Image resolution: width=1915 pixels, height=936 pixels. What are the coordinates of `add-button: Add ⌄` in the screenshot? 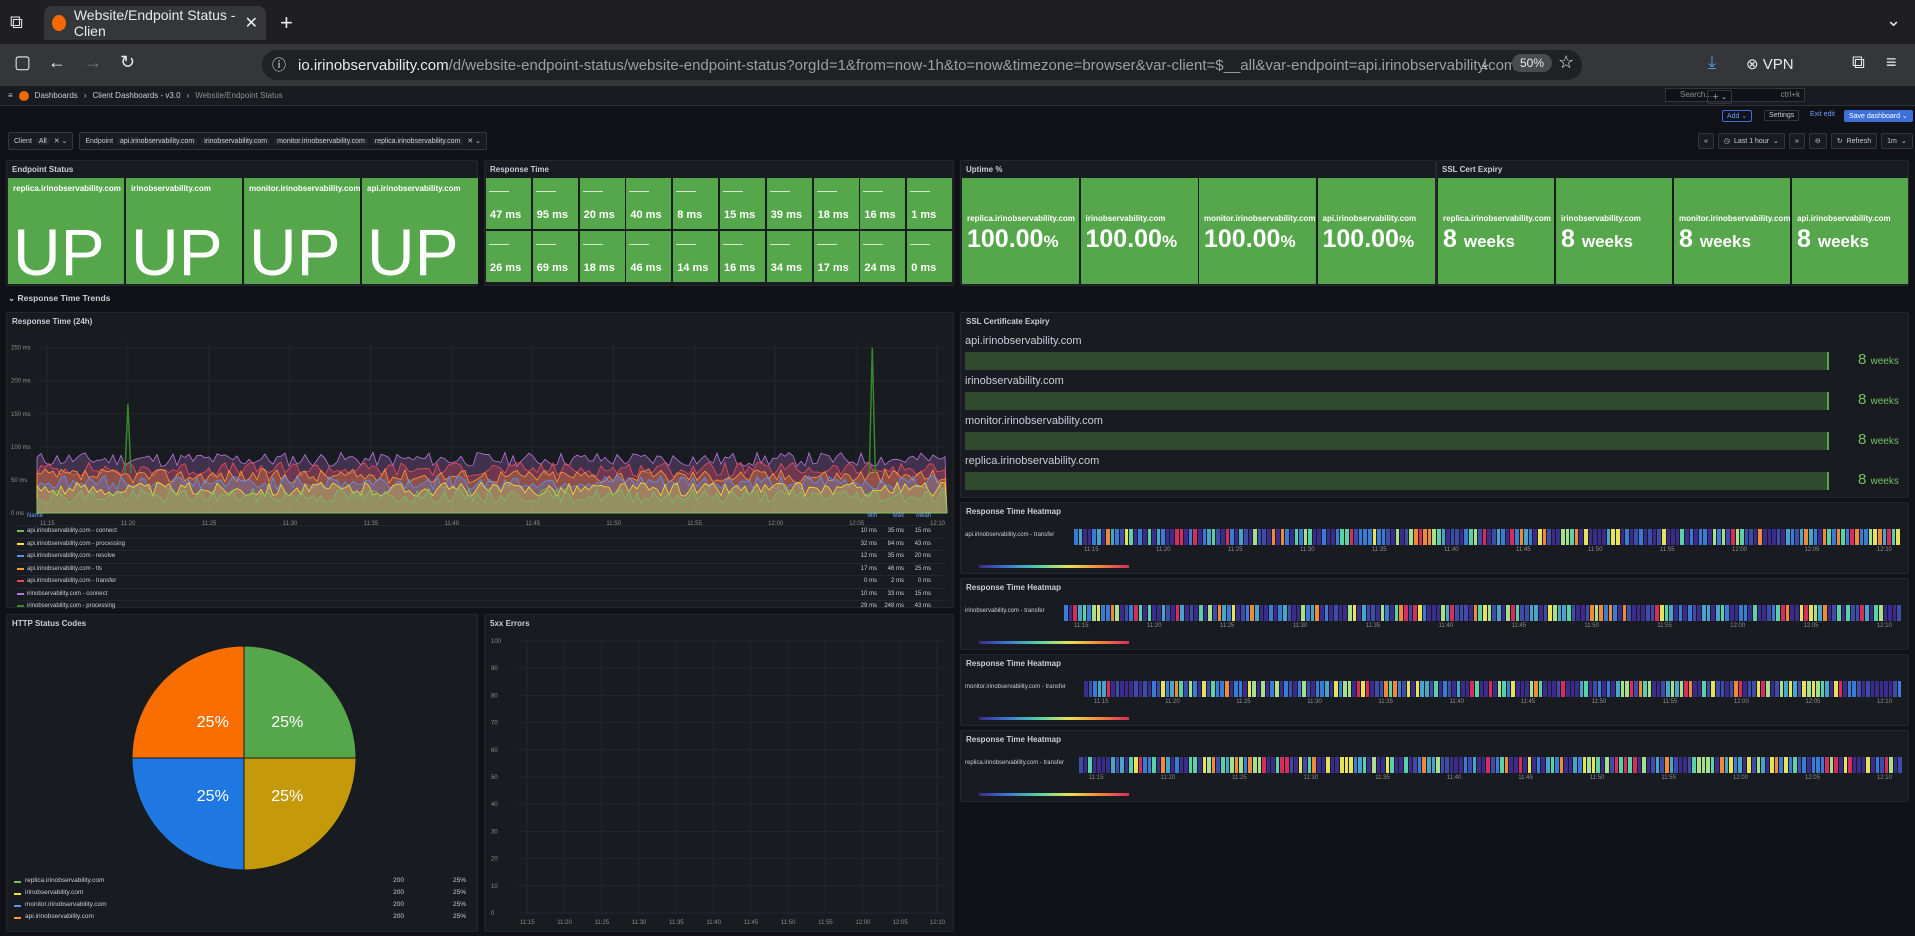 It's located at (1737, 116).